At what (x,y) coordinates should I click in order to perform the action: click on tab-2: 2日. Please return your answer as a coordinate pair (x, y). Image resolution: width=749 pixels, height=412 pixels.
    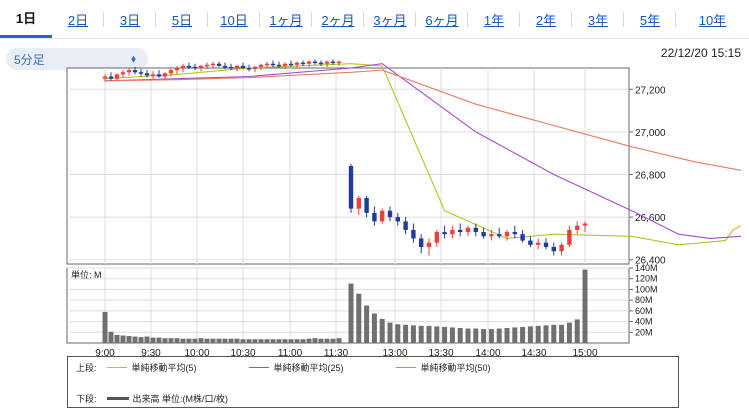
    Looking at the image, I should click on (78, 19).